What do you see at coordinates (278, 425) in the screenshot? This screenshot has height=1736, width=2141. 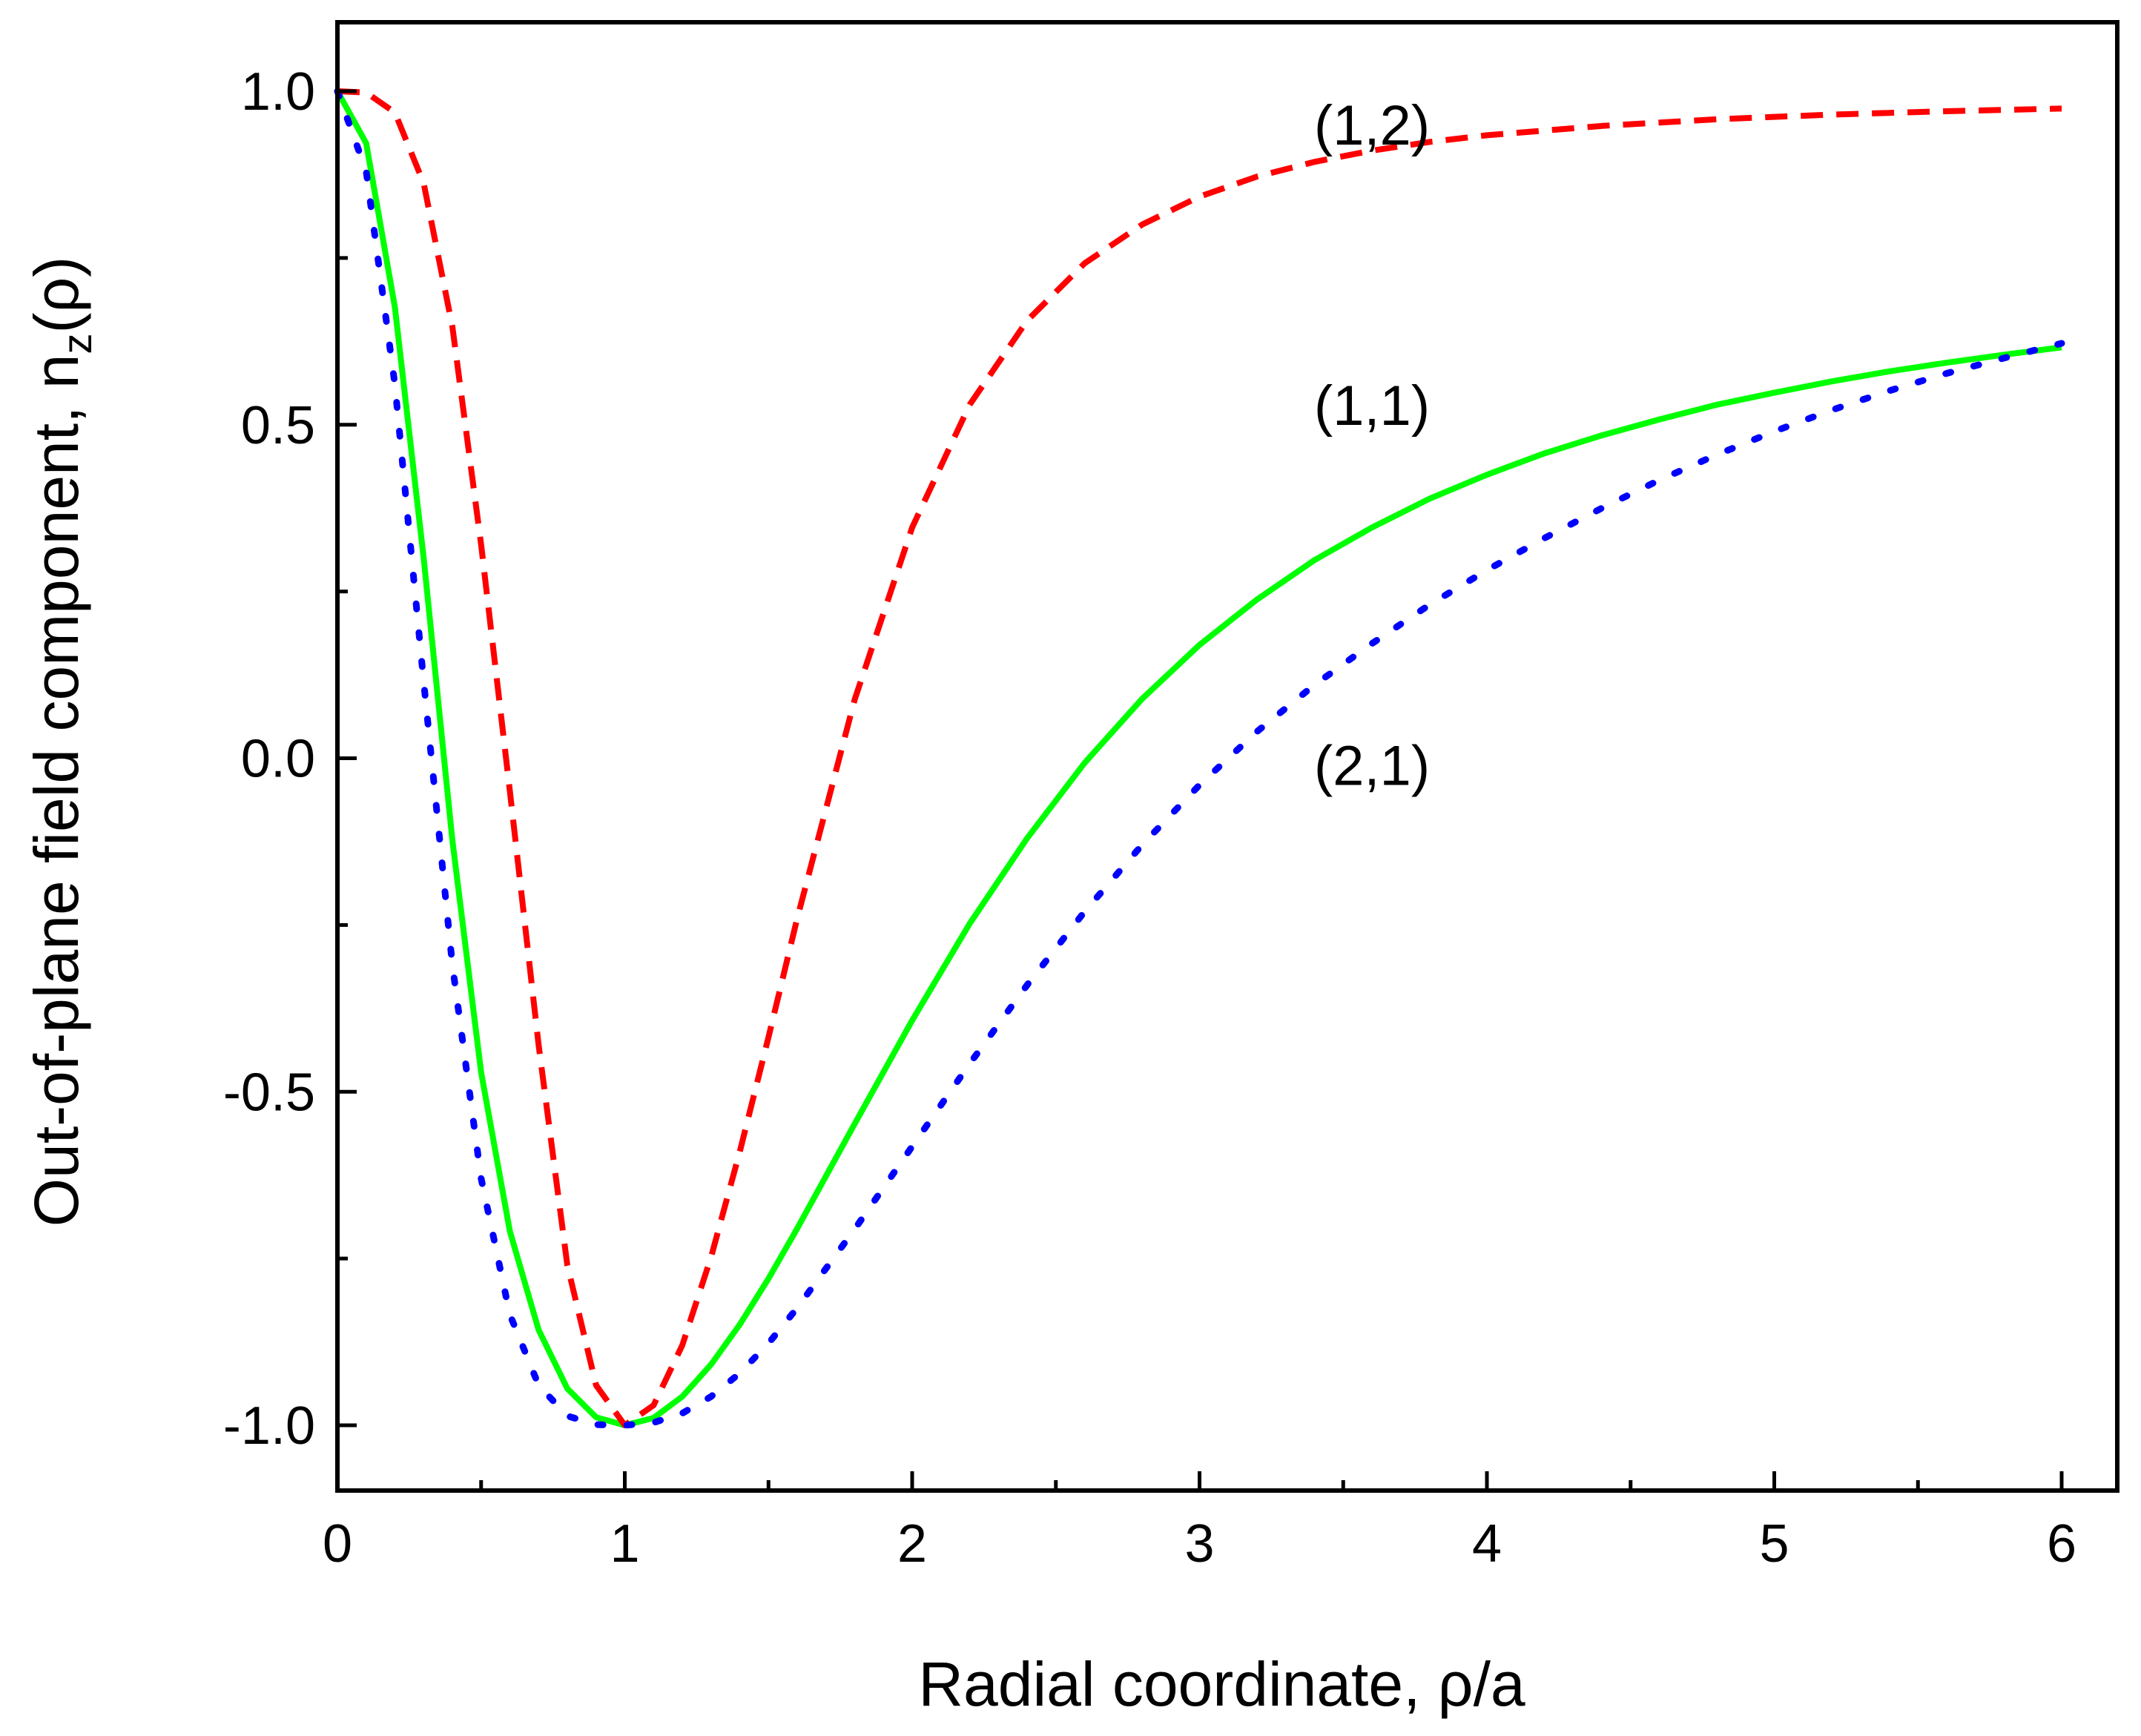 I see `y-tick-label: 0.5` at bounding box center [278, 425].